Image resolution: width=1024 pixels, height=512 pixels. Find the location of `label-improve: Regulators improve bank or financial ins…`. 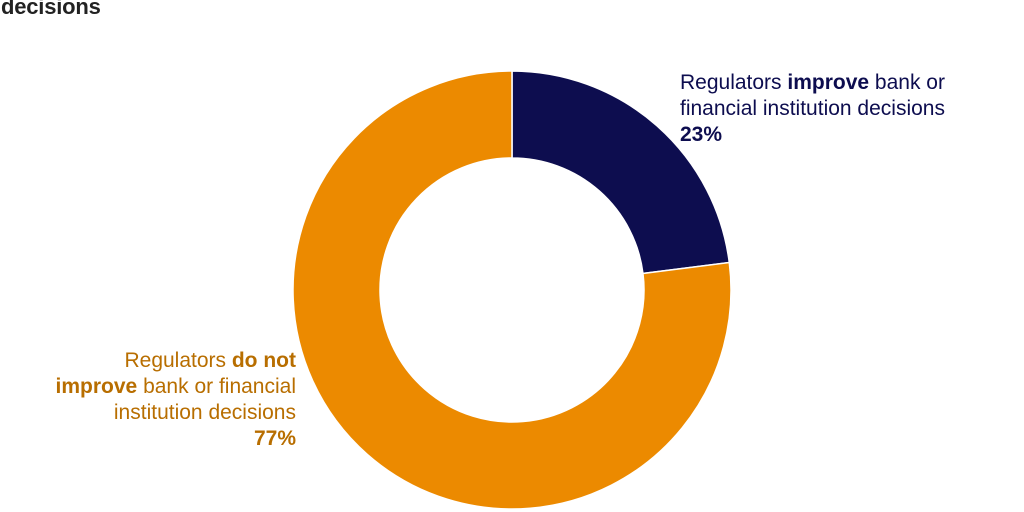

label-improve: Regulators improve bank or financial ins… is located at coordinates (812, 108).